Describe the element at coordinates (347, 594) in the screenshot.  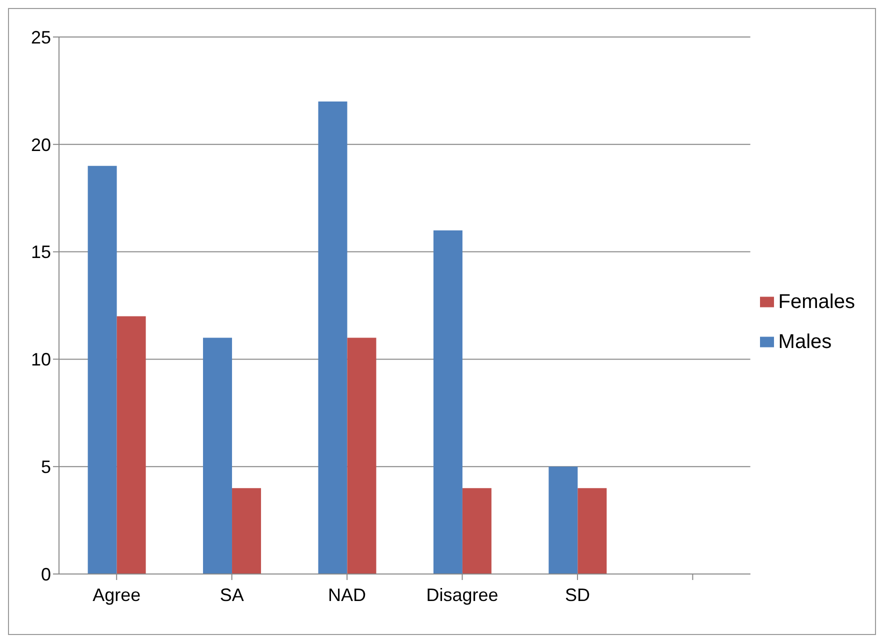
I see `x-tick-label: NAD` at that location.